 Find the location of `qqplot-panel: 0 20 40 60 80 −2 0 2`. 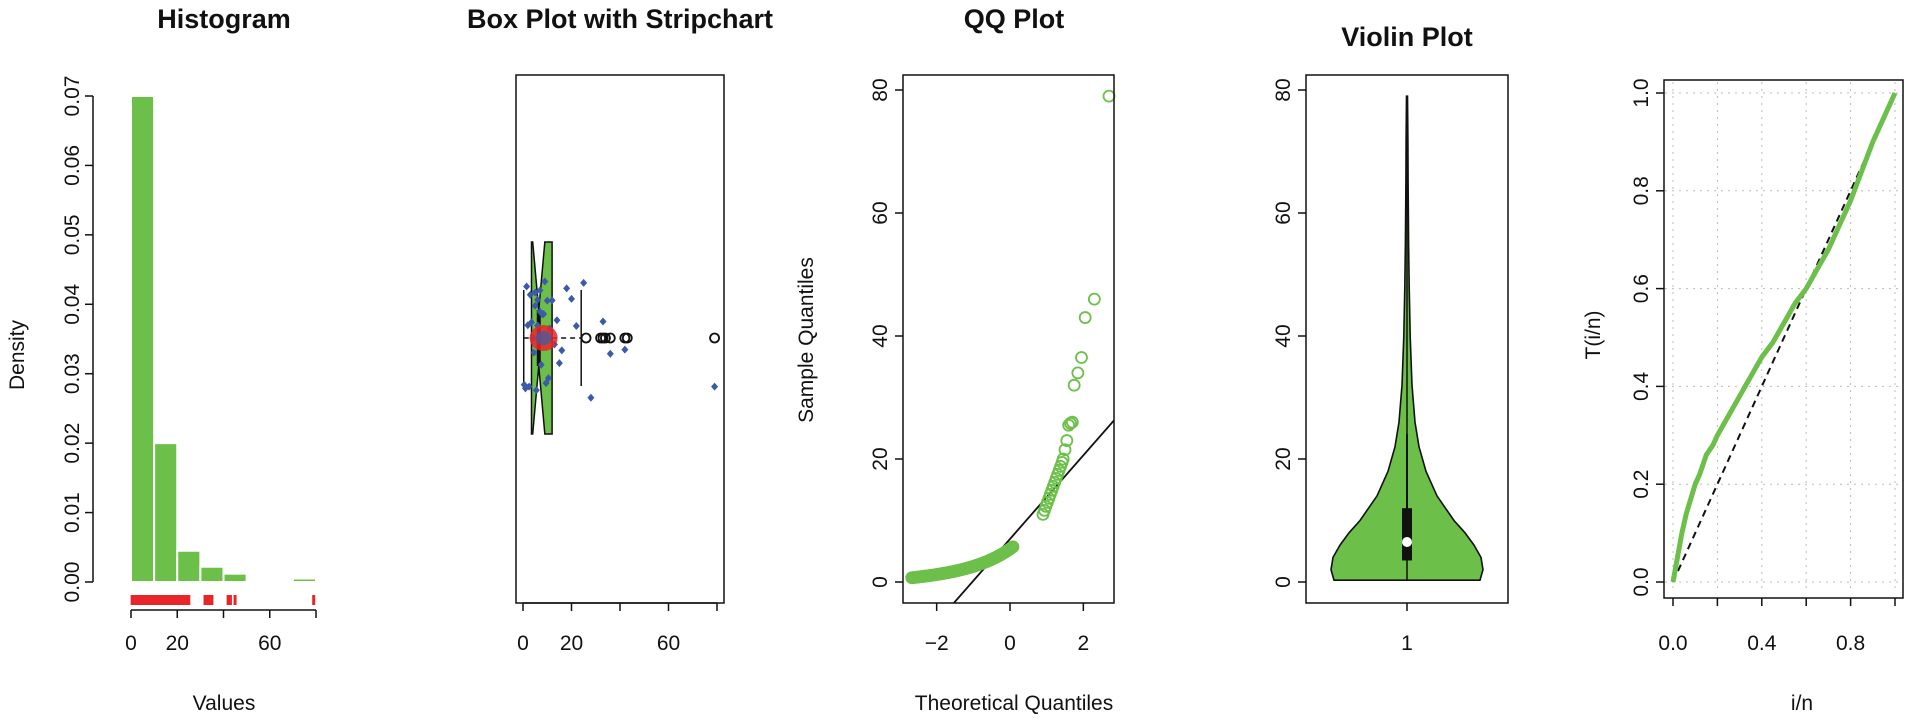

qqplot-panel: 0 20 40 60 80 −2 0 2 is located at coordinates (992, 364).